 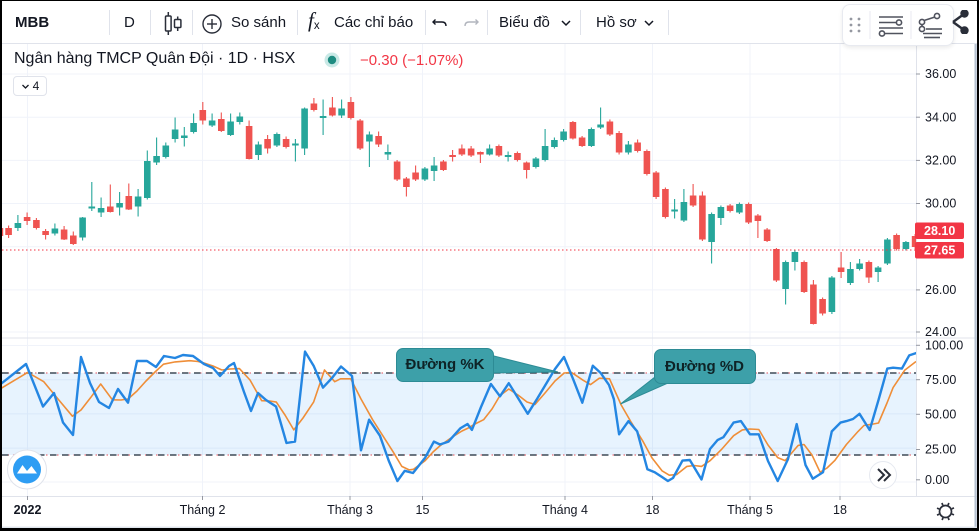 What do you see at coordinates (940, 74) in the screenshot?
I see `svg-text: 36.00` at bounding box center [940, 74].